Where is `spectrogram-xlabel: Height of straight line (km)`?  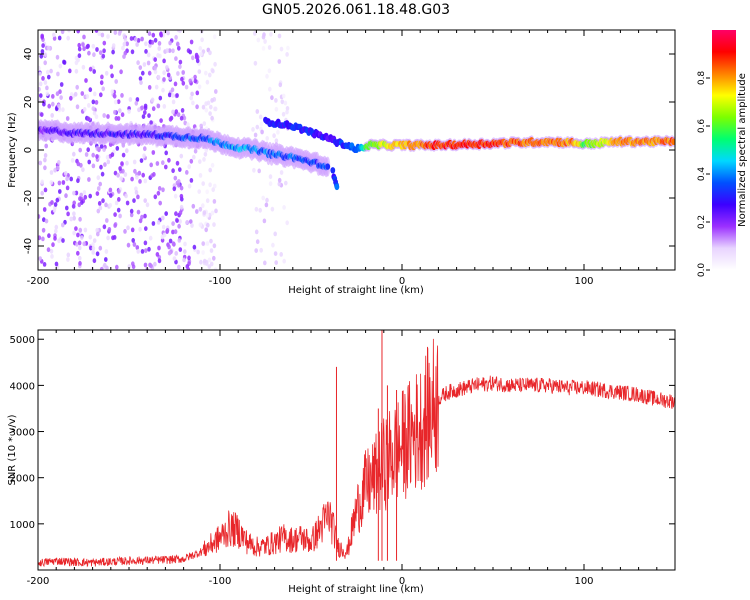 spectrogram-xlabel: Height of straight line (km) is located at coordinates (356, 290).